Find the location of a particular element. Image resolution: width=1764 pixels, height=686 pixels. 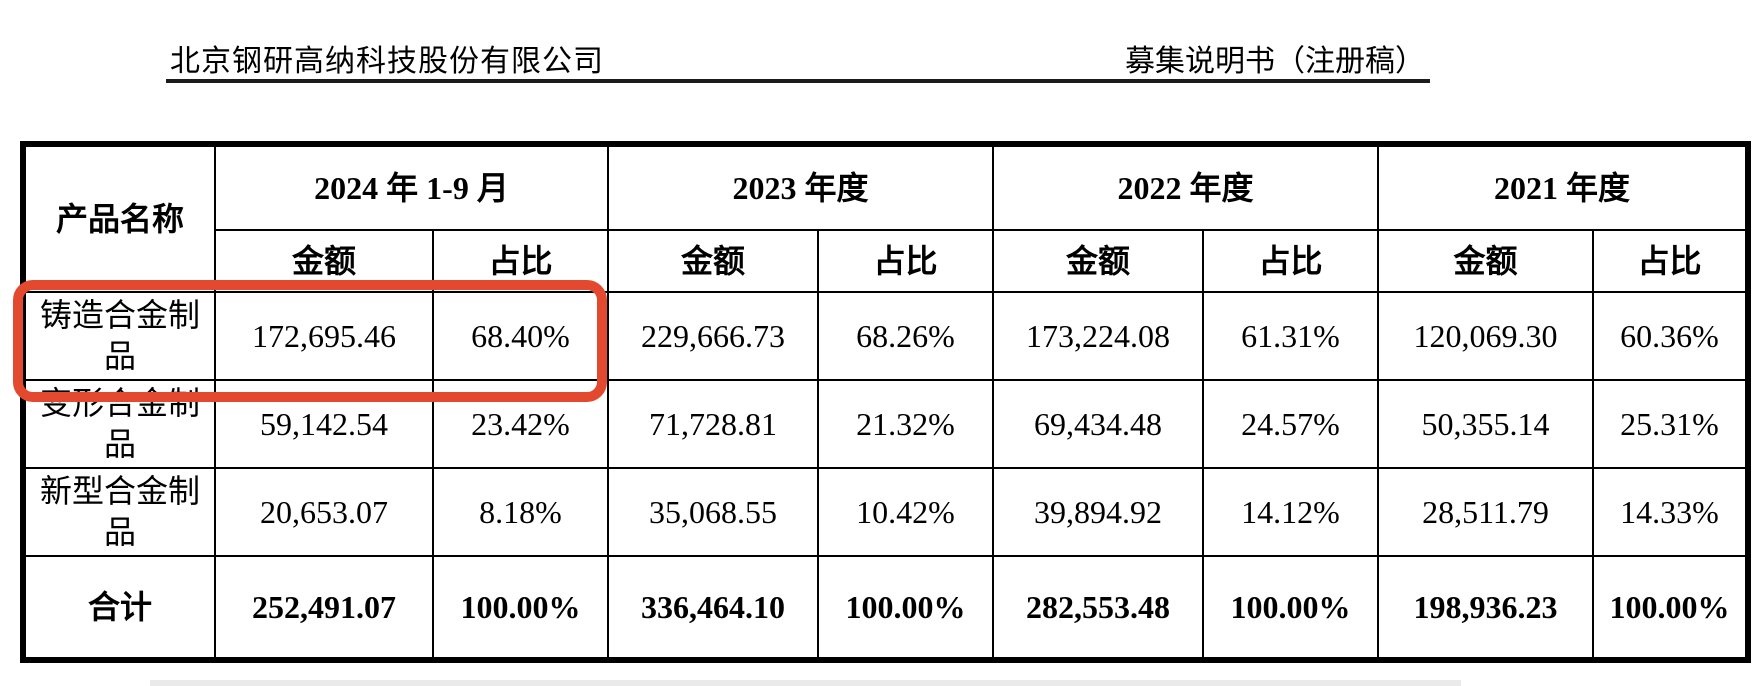

amount-cell: 229,666.73 is located at coordinates (713, 336).